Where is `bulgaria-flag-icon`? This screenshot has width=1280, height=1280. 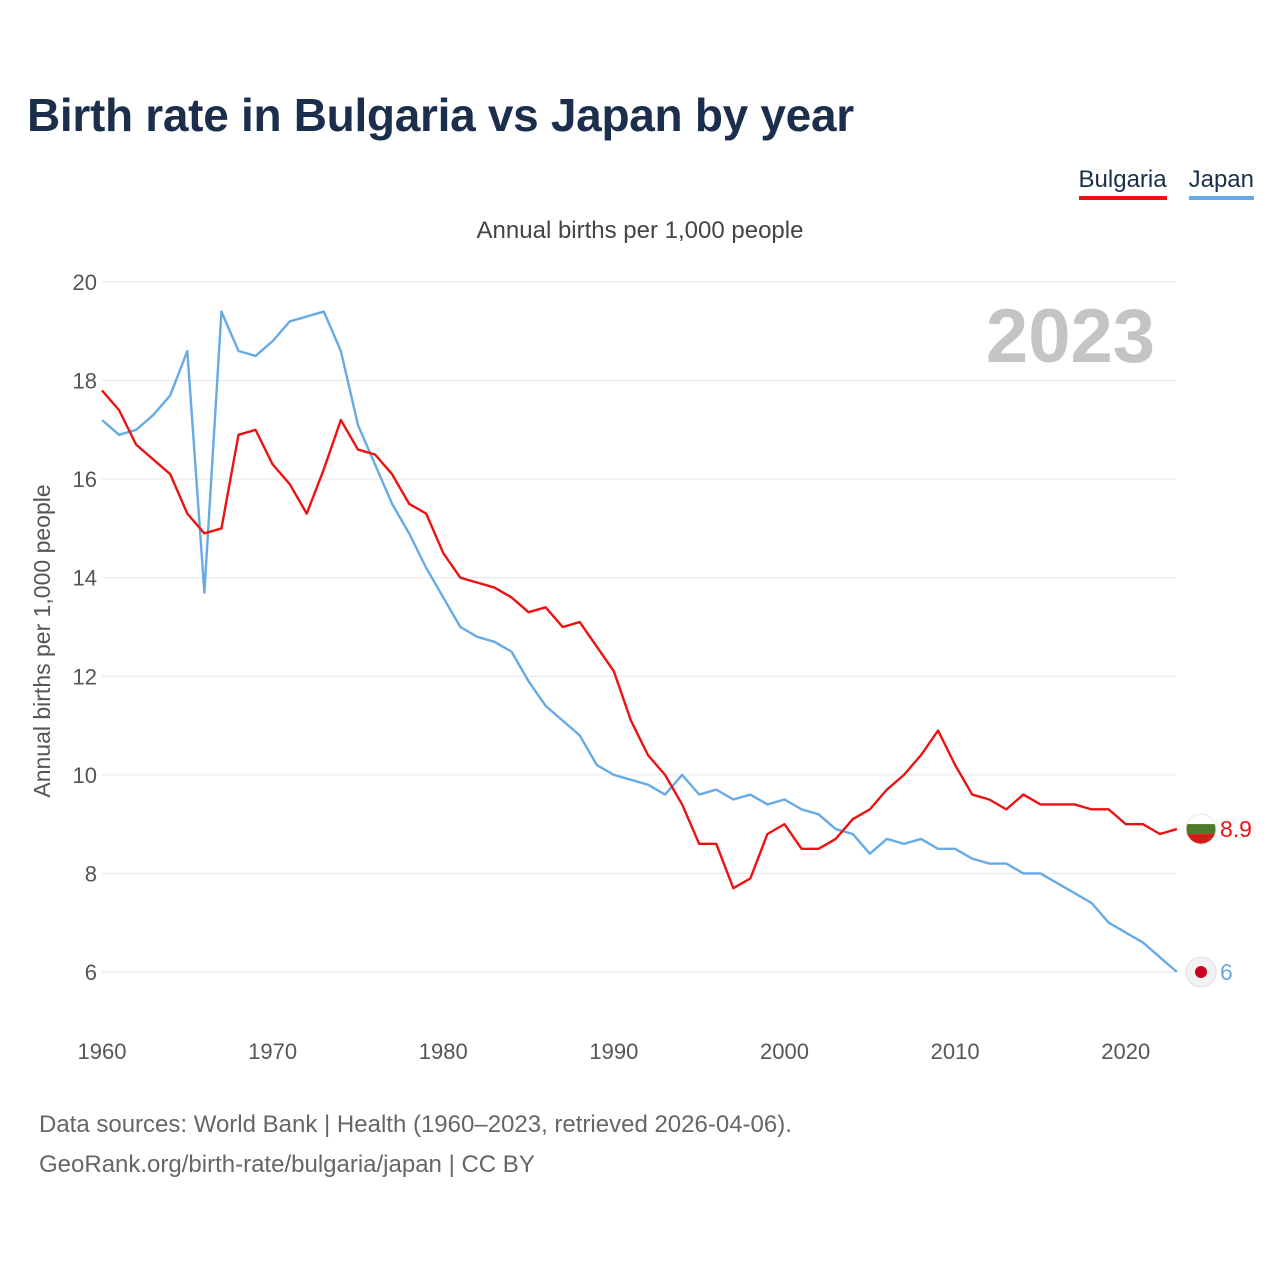 bulgaria-flag-icon is located at coordinates (1201, 829).